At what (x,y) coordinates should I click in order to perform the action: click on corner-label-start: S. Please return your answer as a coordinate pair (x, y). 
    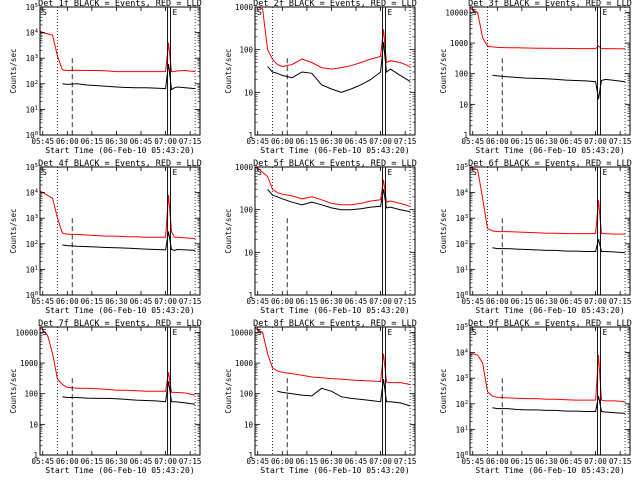
    Looking at the image, I should click on (474, 332).